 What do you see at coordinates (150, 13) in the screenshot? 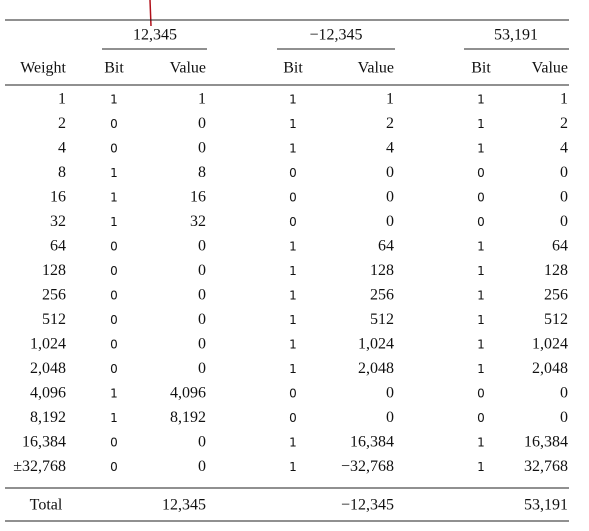
I see `cursor-mark` at bounding box center [150, 13].